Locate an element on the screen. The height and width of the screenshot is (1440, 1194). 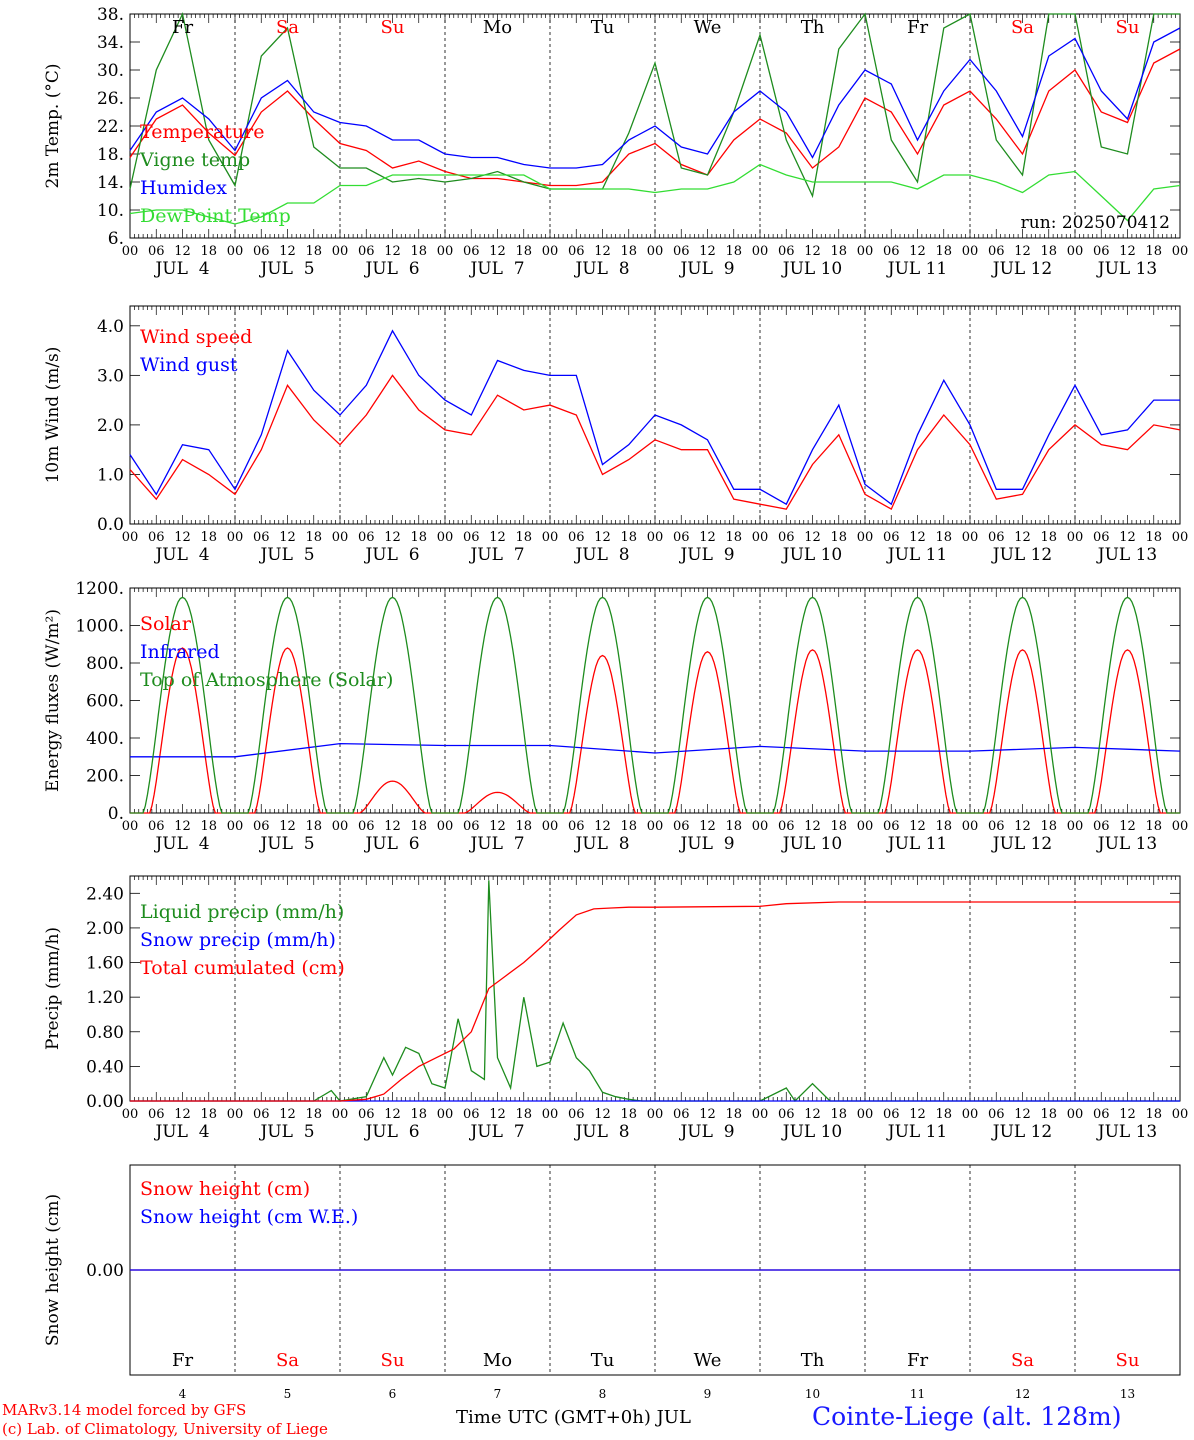
y-axis-title: 2m Temp. (°C) is located at coordinates (53, 125).